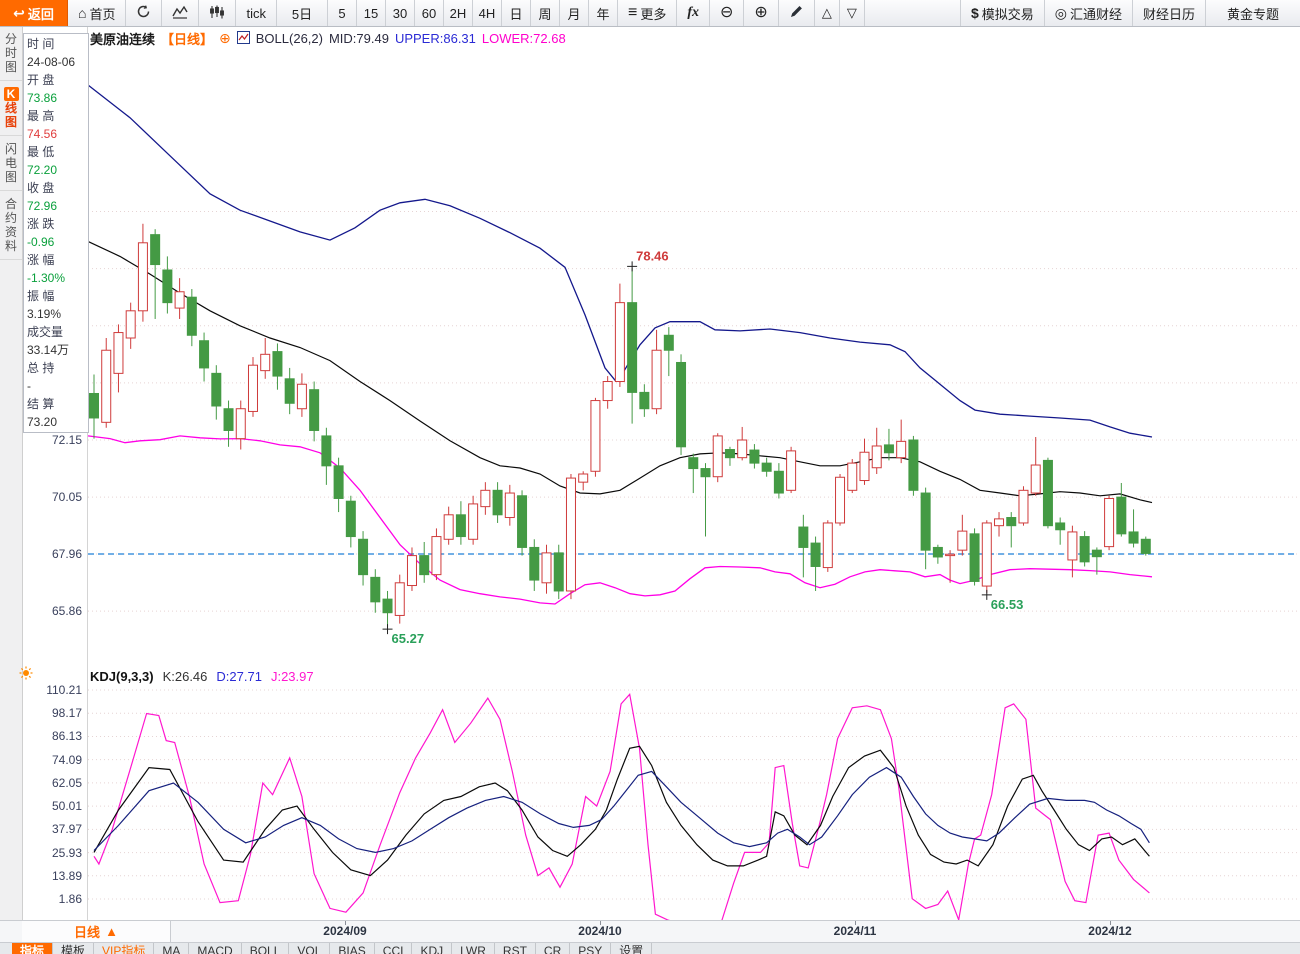 The image size is (1300, 954). Describe the element at coordinates (516, 13) in the screenshot. I see `period-day-button: 日` at that location.